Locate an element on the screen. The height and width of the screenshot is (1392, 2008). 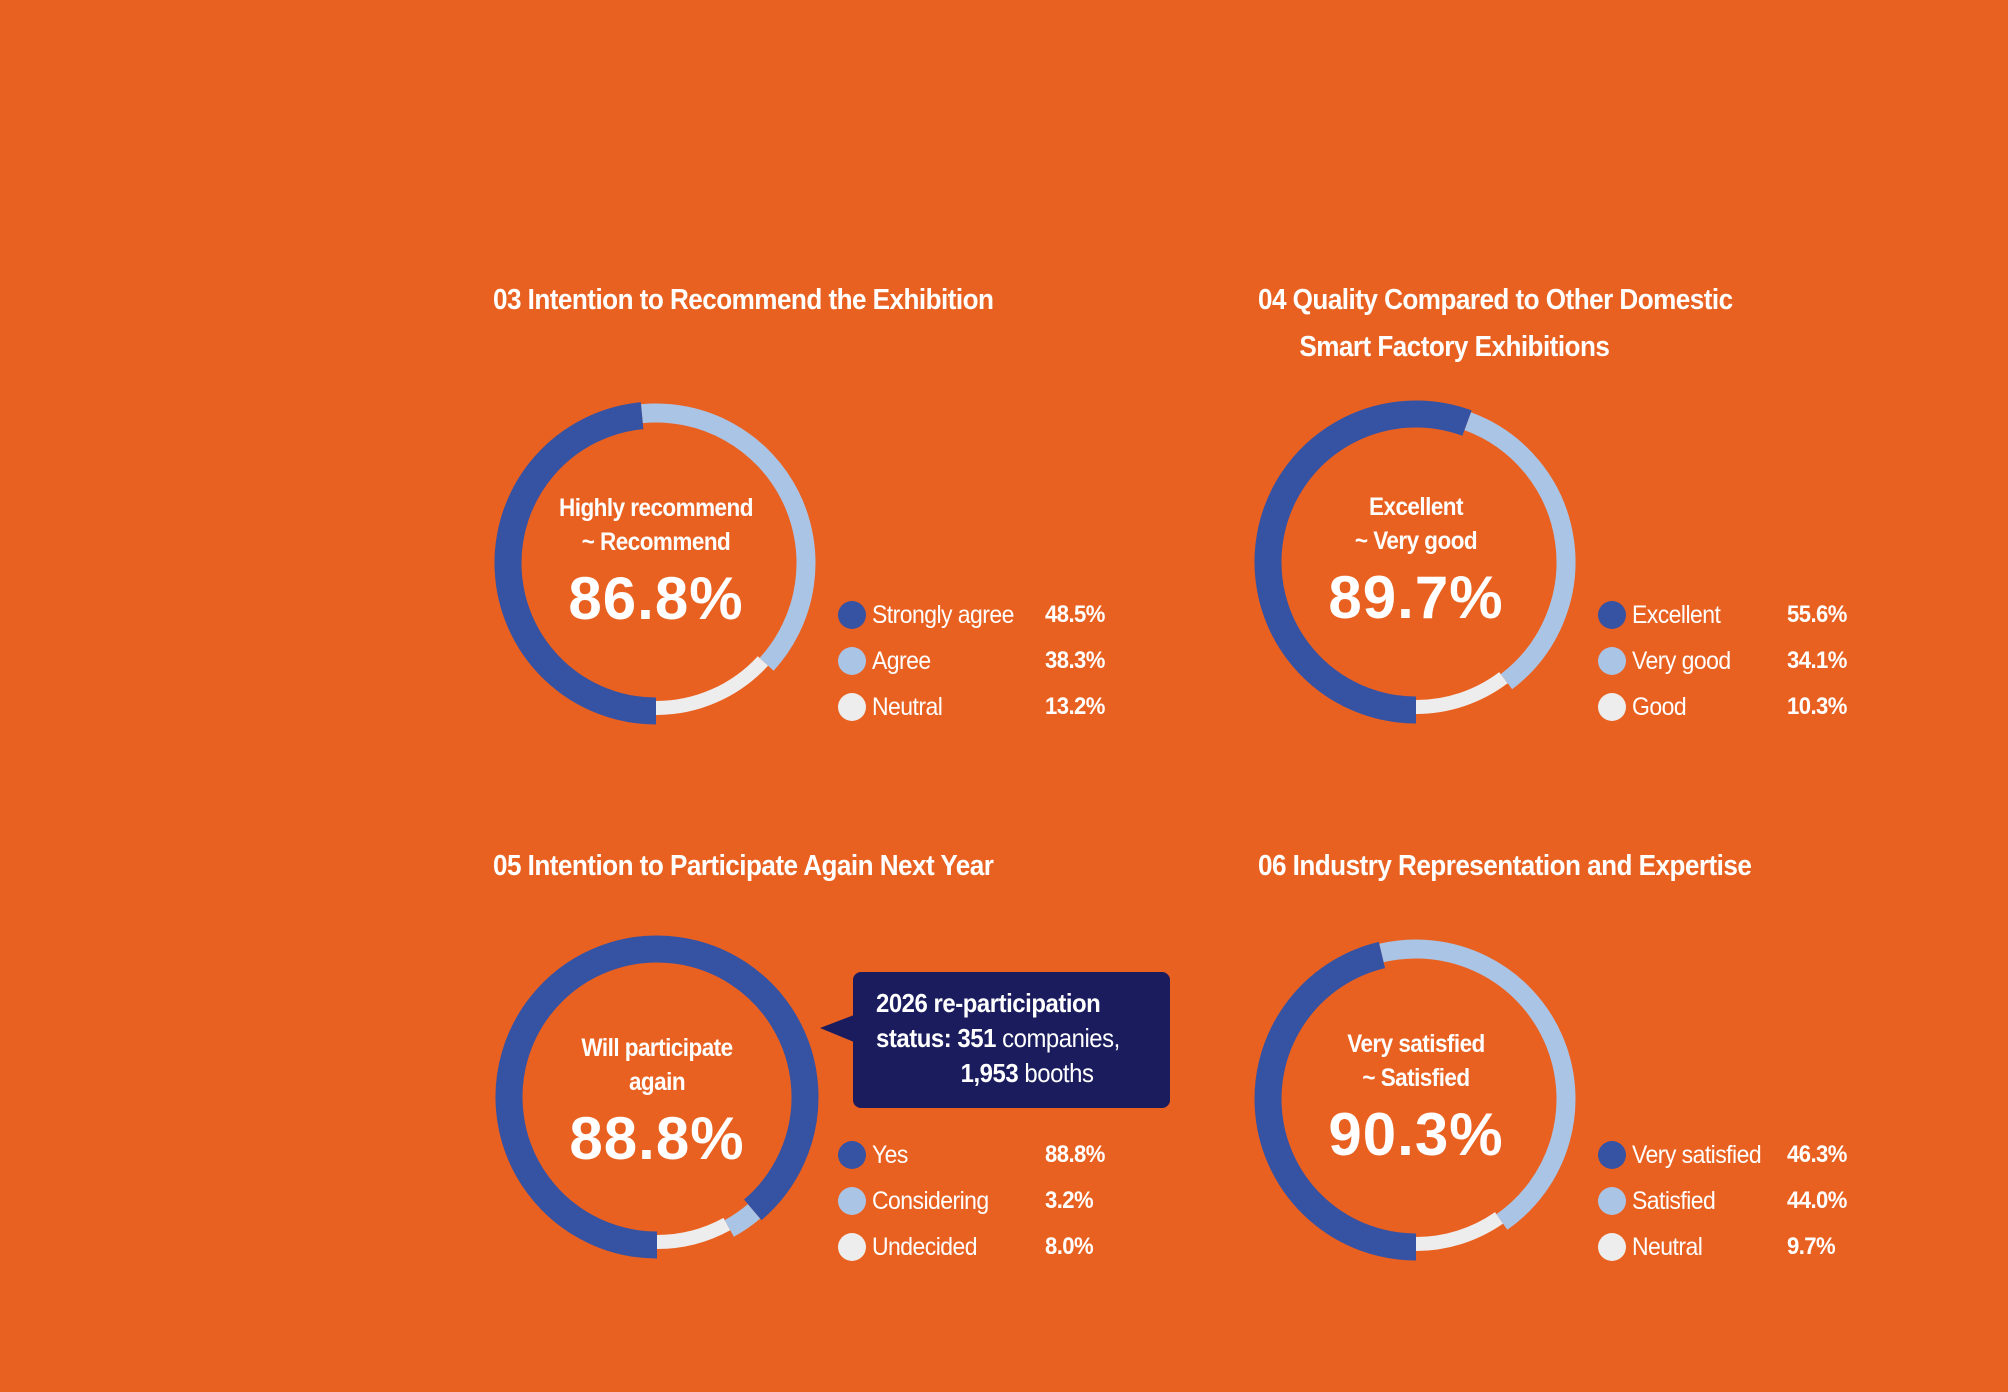
chart-title-04-line1: 04 Quality Compared to Other Domestic is located at coordinates (1495, 300).